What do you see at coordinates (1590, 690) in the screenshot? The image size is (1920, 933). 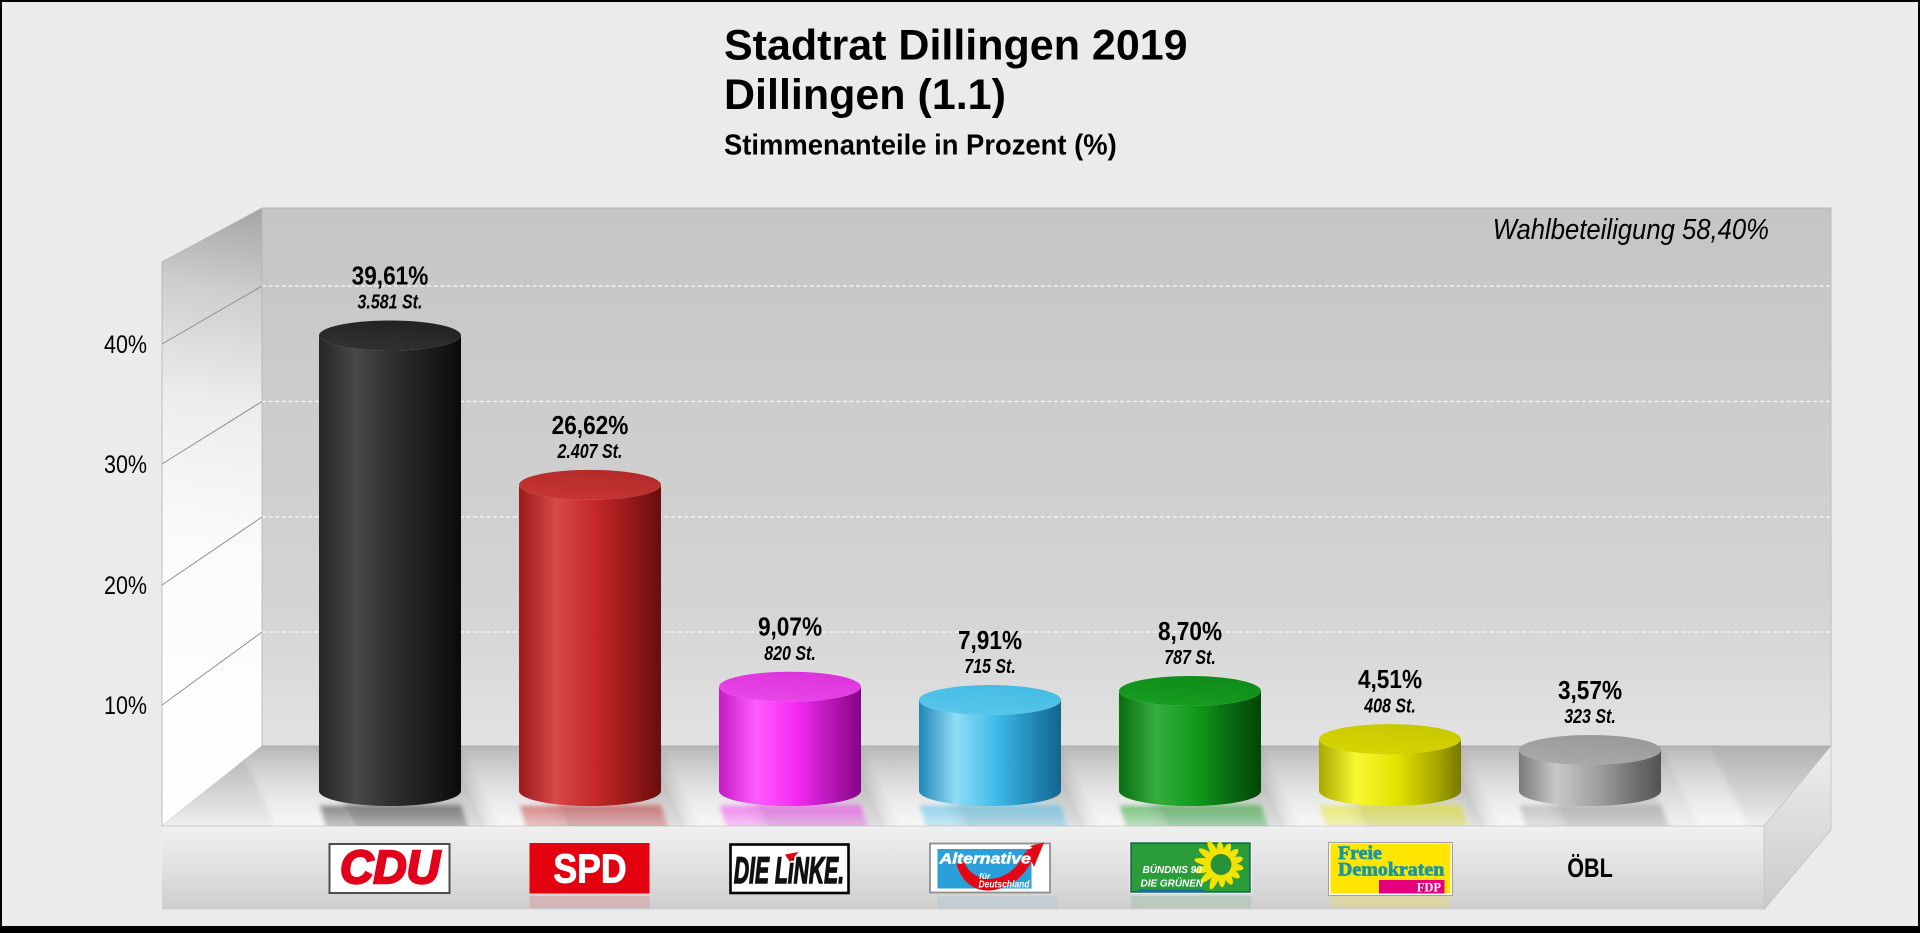 I see `svg-text: 3,57%` at bounding box center [1590, 690].